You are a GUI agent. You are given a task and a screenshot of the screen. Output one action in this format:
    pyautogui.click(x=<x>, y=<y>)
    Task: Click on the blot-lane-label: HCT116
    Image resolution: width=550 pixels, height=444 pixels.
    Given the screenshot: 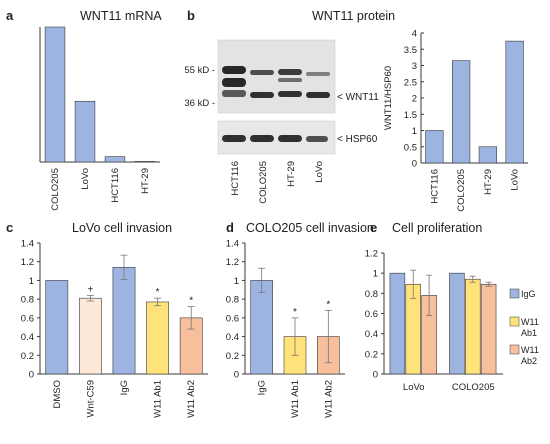 What is the action you would take?
    pyautogui.click(x=235, y=178)
    